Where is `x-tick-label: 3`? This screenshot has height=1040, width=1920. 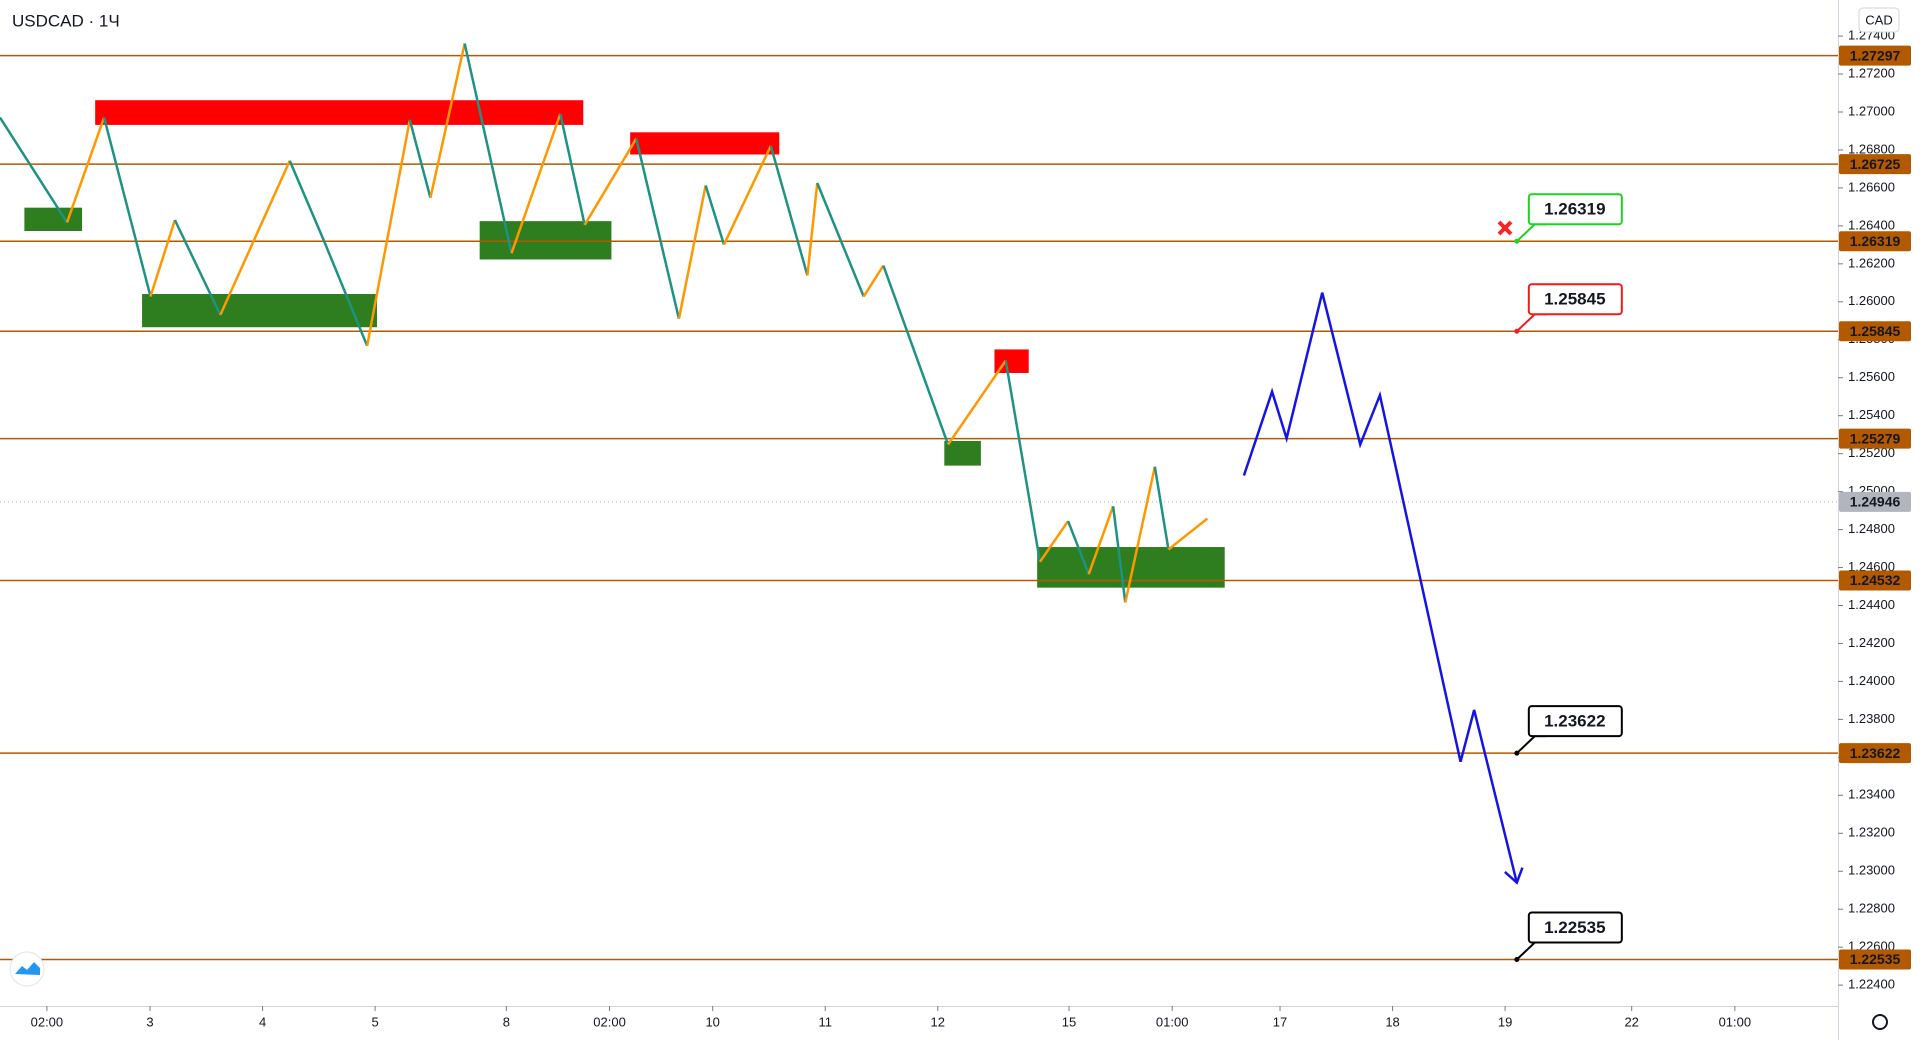 x-tick-label: 3 is located at coordinates (149, 1021).